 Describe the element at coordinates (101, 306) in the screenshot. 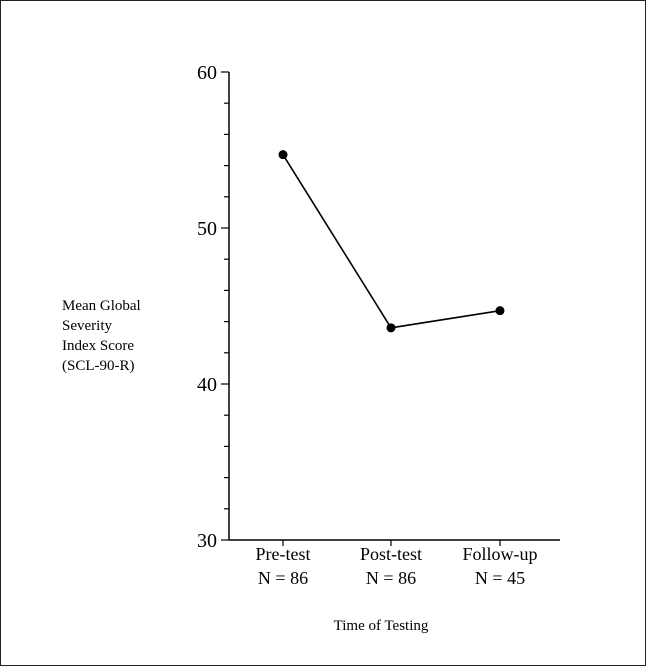

I see `y-axis-title-line: Mean Global` at that location.